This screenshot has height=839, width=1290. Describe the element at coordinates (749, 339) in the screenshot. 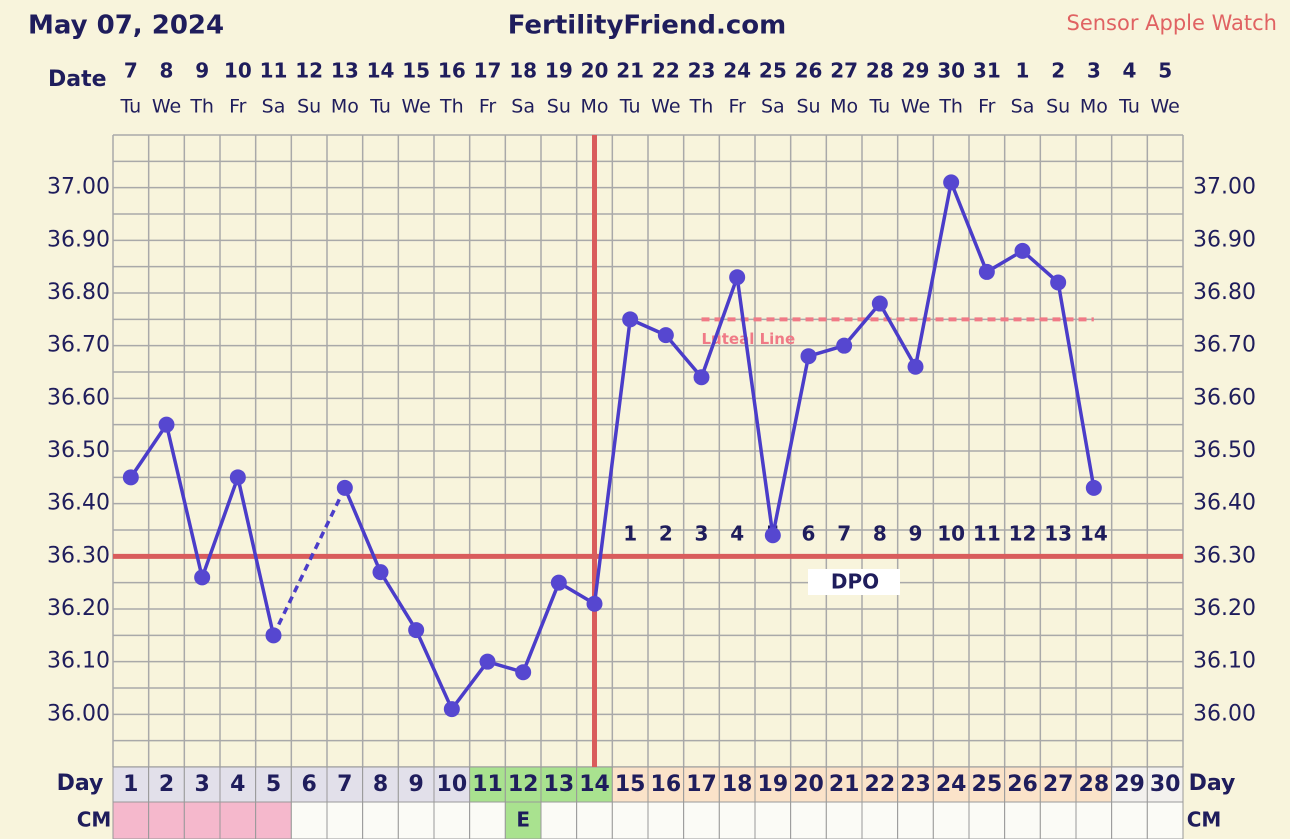

I see `luteal-line-label: Luteal Line` at that location.